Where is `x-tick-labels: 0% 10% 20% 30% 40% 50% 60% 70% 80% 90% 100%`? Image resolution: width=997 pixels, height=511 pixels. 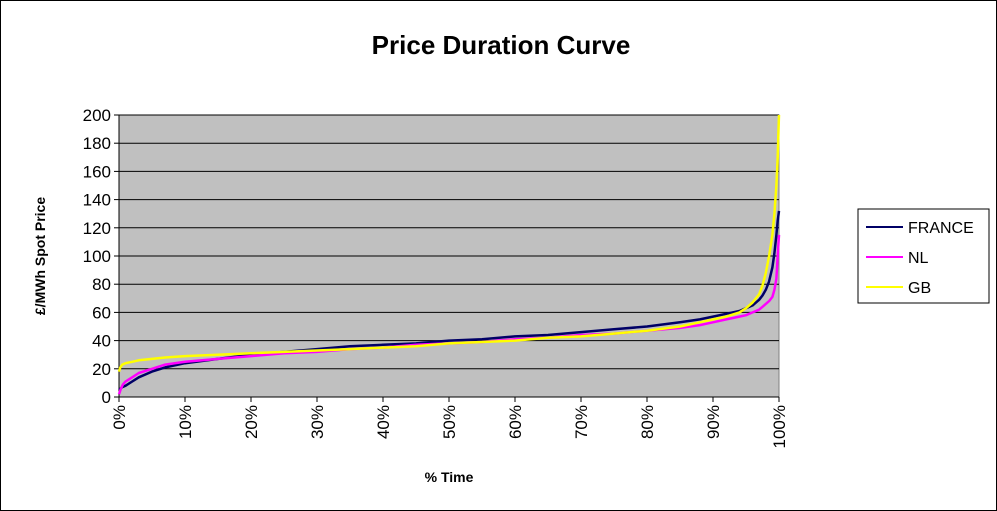 x-tick-labels: 0% 10% 20% 30% 40% 50% 60% 70% 80% 90% 100% is located at coordinates (449, 426).